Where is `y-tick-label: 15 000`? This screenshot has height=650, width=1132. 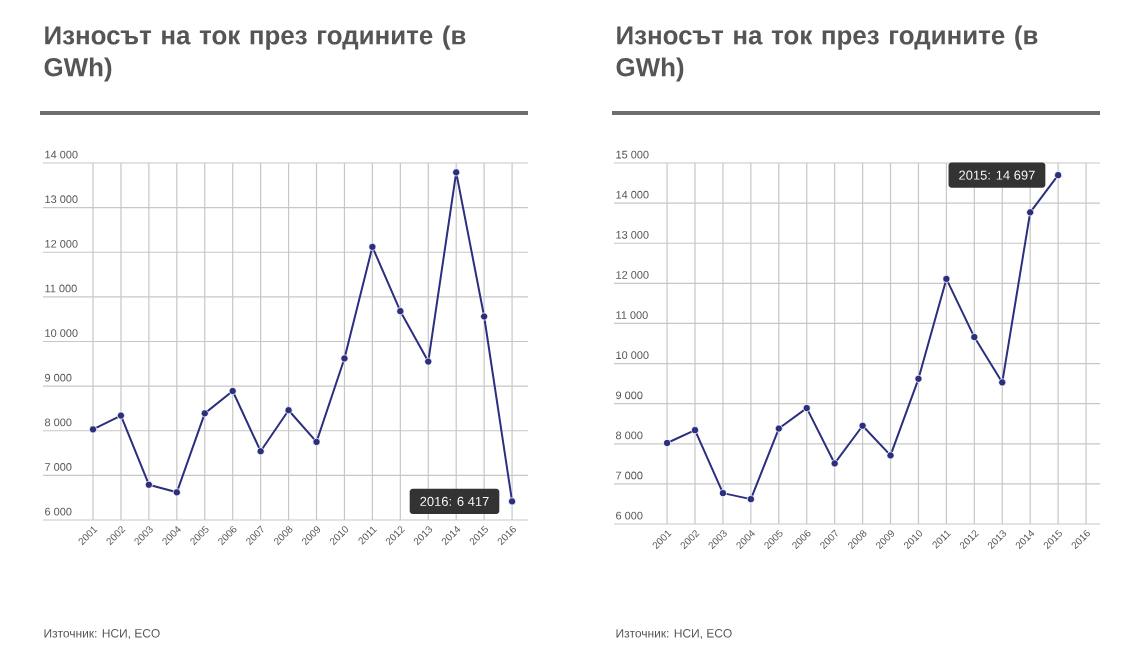 y-tick-label: 15 000 is located at coordinates (632, 154).